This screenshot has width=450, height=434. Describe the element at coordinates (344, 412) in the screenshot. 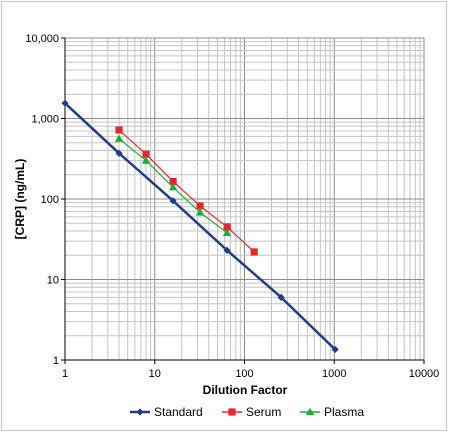

I see `legend-label: Plasma` at that location.